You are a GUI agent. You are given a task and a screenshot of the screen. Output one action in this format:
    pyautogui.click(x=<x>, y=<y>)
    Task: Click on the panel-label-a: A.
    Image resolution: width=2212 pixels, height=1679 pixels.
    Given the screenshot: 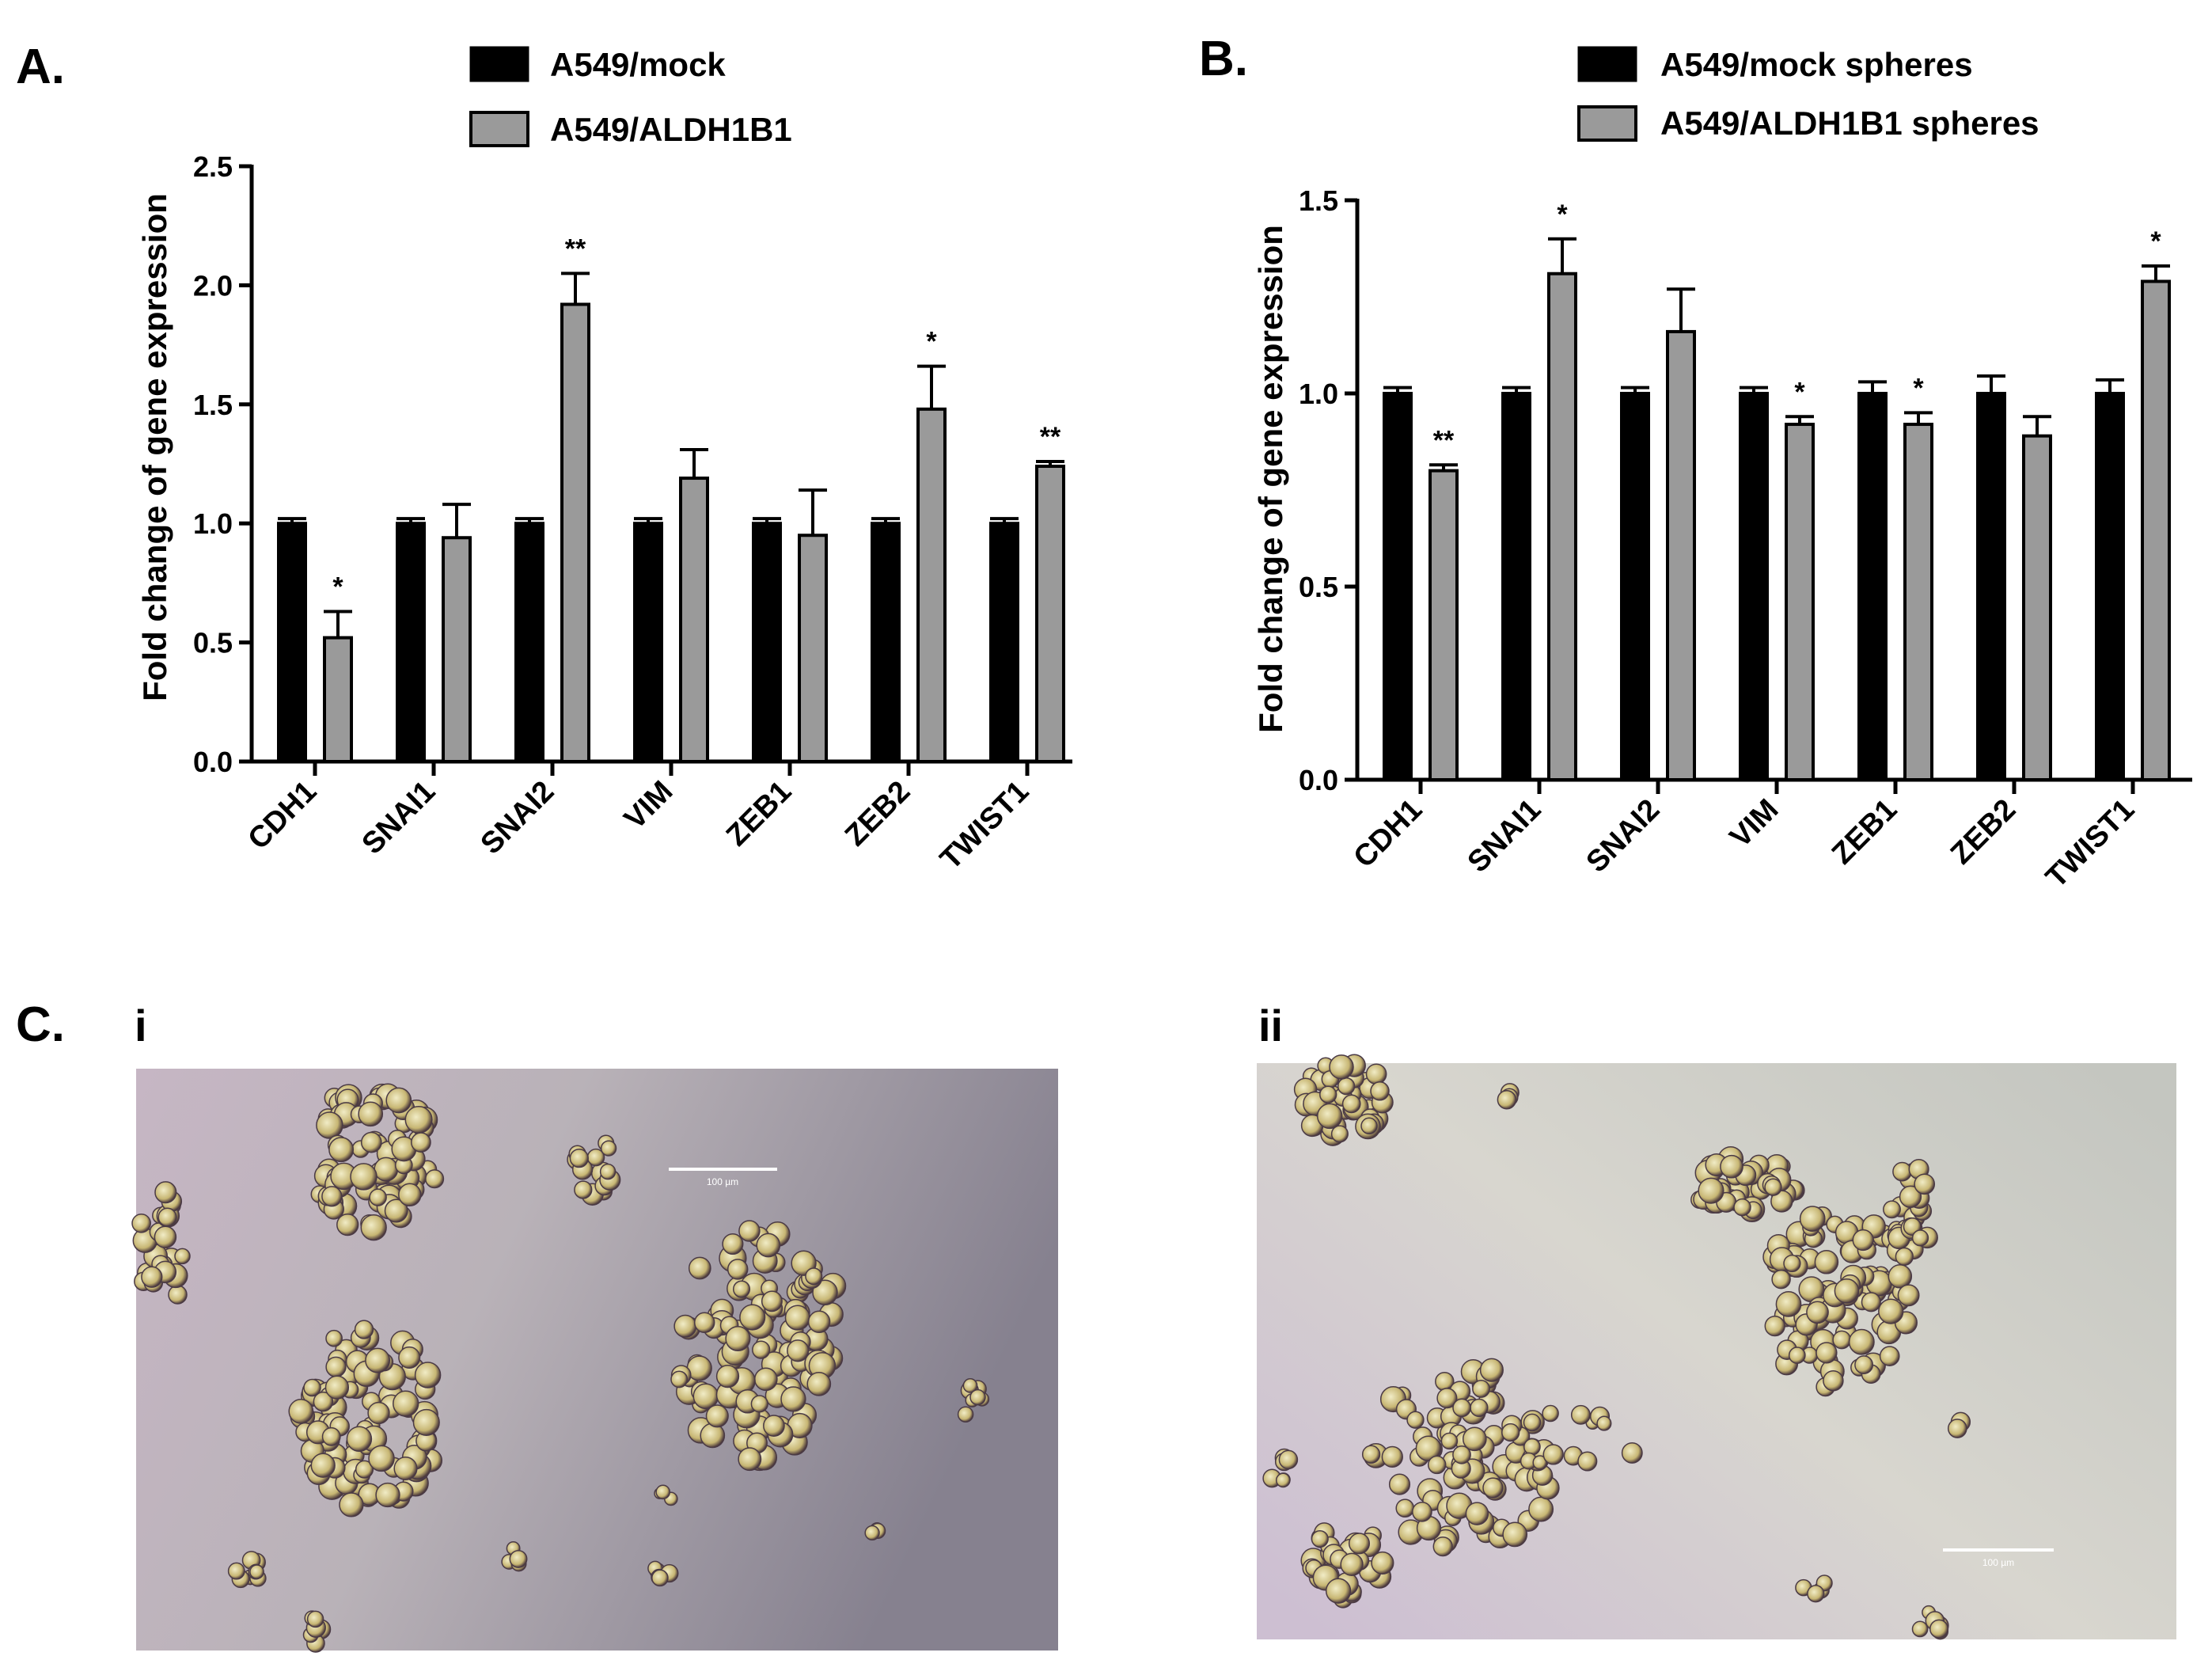 What is the action you would take?
    pyautogui.click(x=40, y=67)
    